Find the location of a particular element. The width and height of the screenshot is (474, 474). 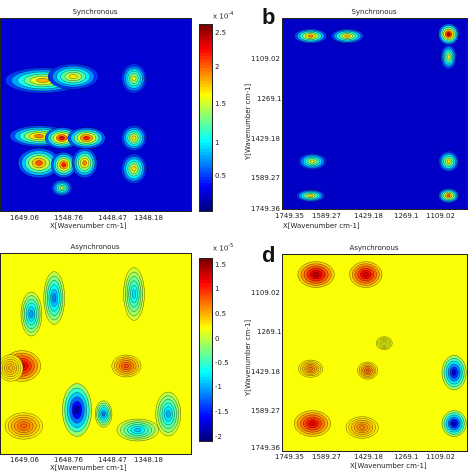

colorbar-c is located at coordinates (206, 350).